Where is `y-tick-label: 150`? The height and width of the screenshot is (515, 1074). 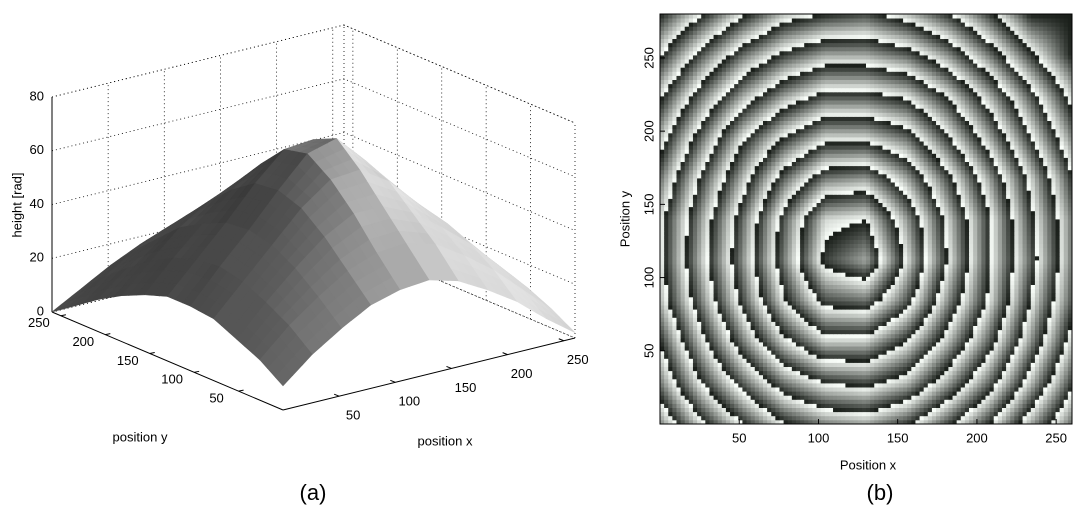
y-tick-label: 150 is located at coordinates (128, 360).